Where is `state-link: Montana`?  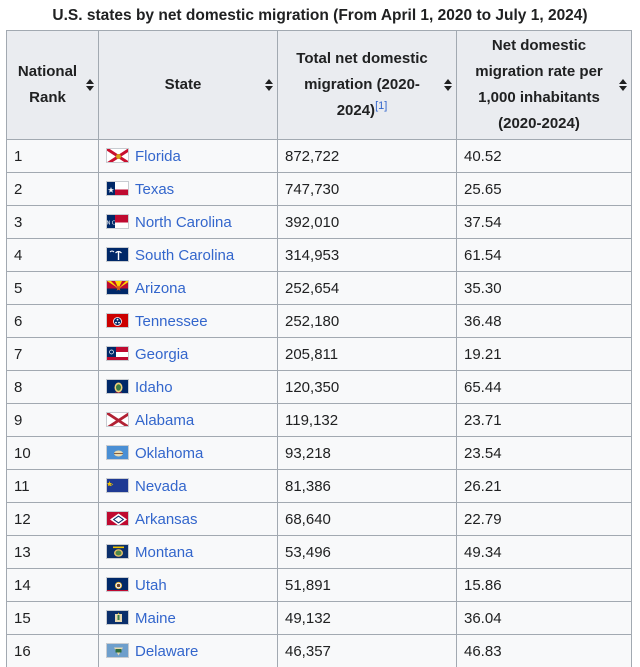
state-link: Montana is located at coordinates (164, 552).